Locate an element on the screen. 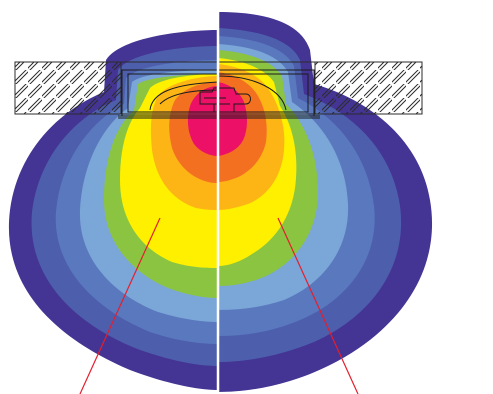 This screenshot has width=493, height=394. ceiling-strip is located at coordinates (218, 88).